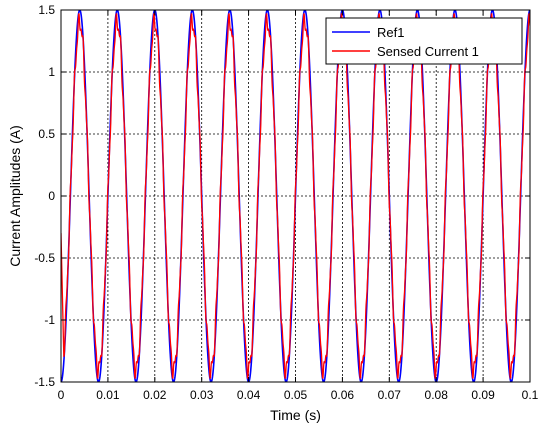  What do you see at coordinates (295, 415) in the screenshot?
I see `x-axis-label: Time (s)` at bounding box center [295, 415].